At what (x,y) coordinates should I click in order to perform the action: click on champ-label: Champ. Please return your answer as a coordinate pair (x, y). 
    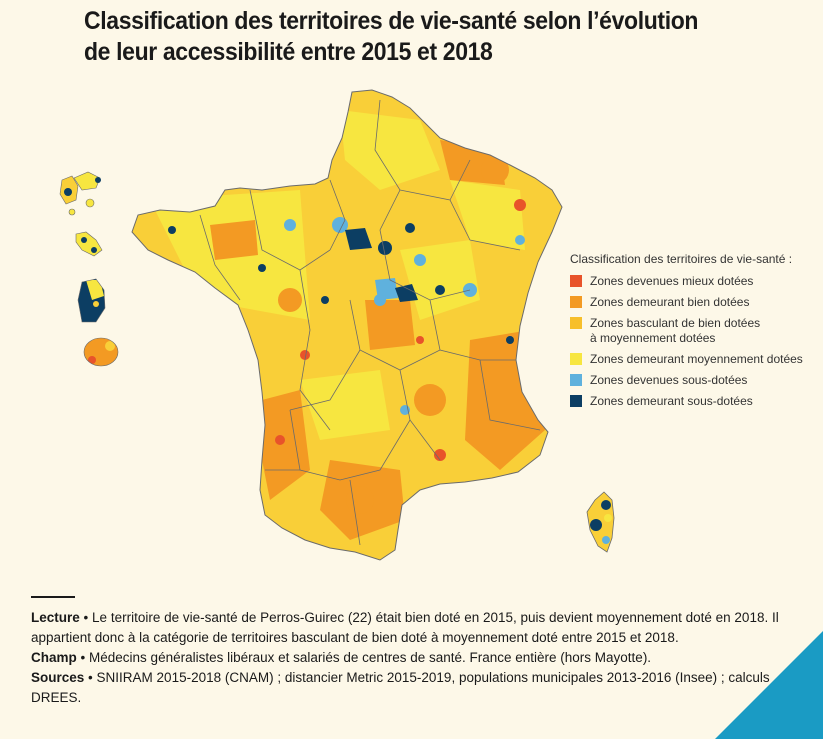
    Looking at the image, I should click on (54, 657).